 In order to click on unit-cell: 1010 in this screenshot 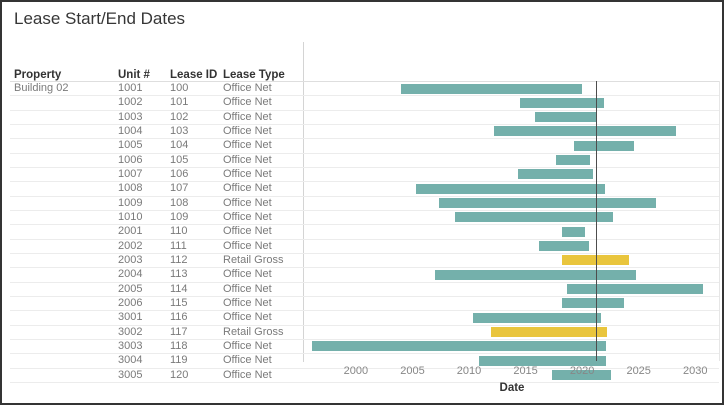, I will do `click(130, 217)`.